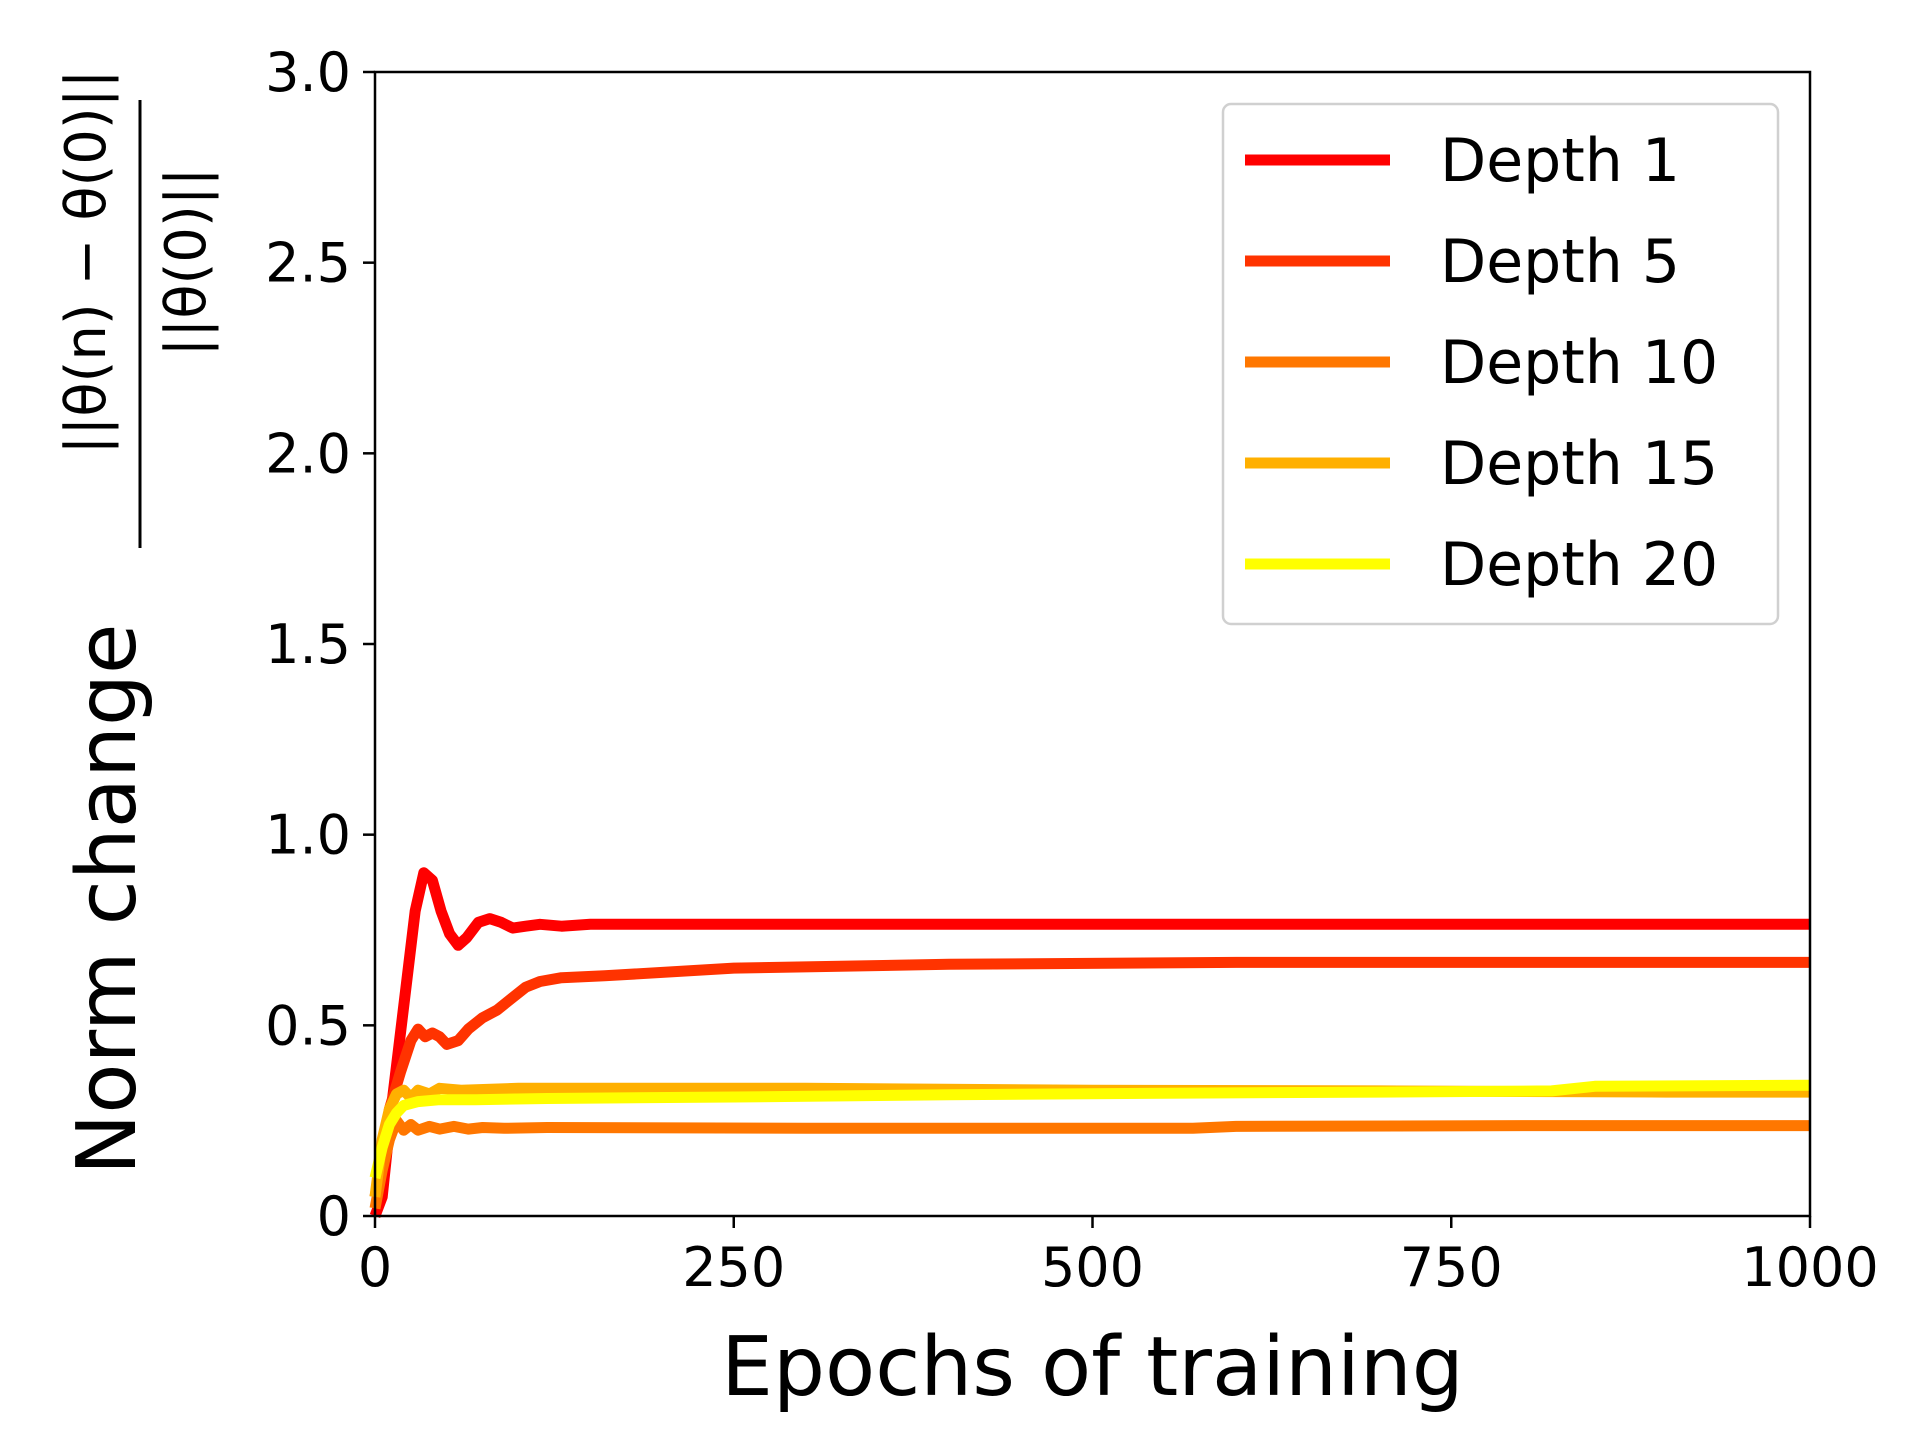 The image size is (1920, 1440). Describe the element at coordinates (1092, 1267) in the screenshot. I see `x-tick-label: 500` at that location.